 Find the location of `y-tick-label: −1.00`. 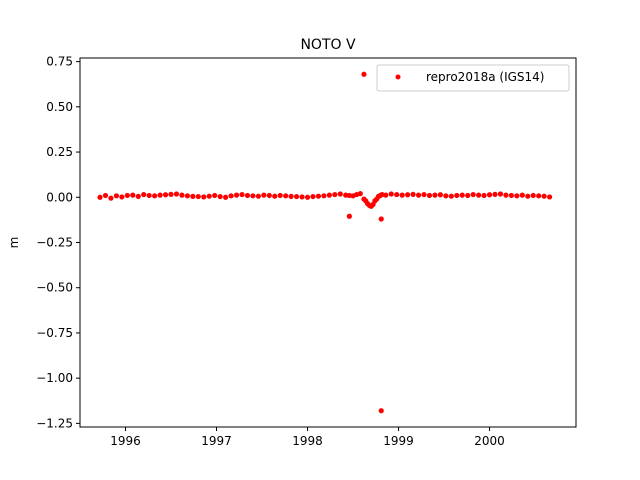

y-tick-label: −1.00 is located at coordinates (54, 378).